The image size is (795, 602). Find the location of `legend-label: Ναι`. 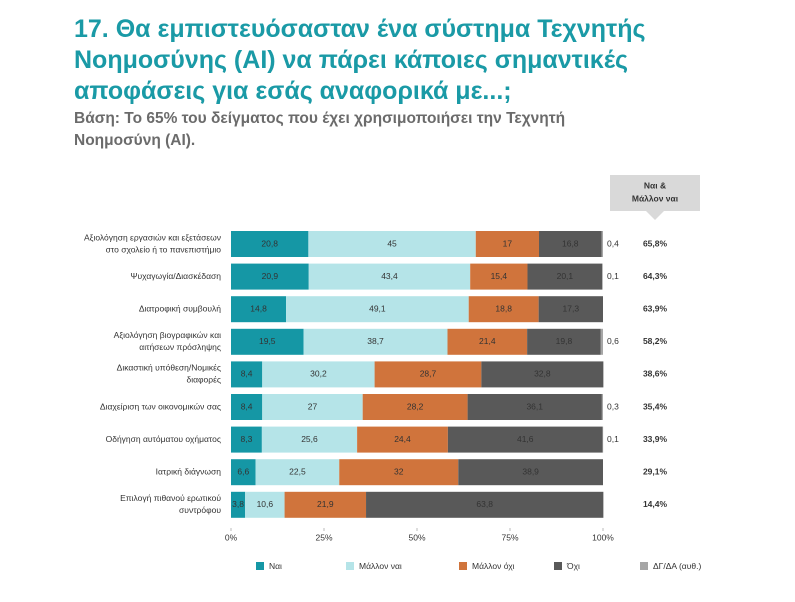

legend-label: Ναι is located at coordinates (275, 566).